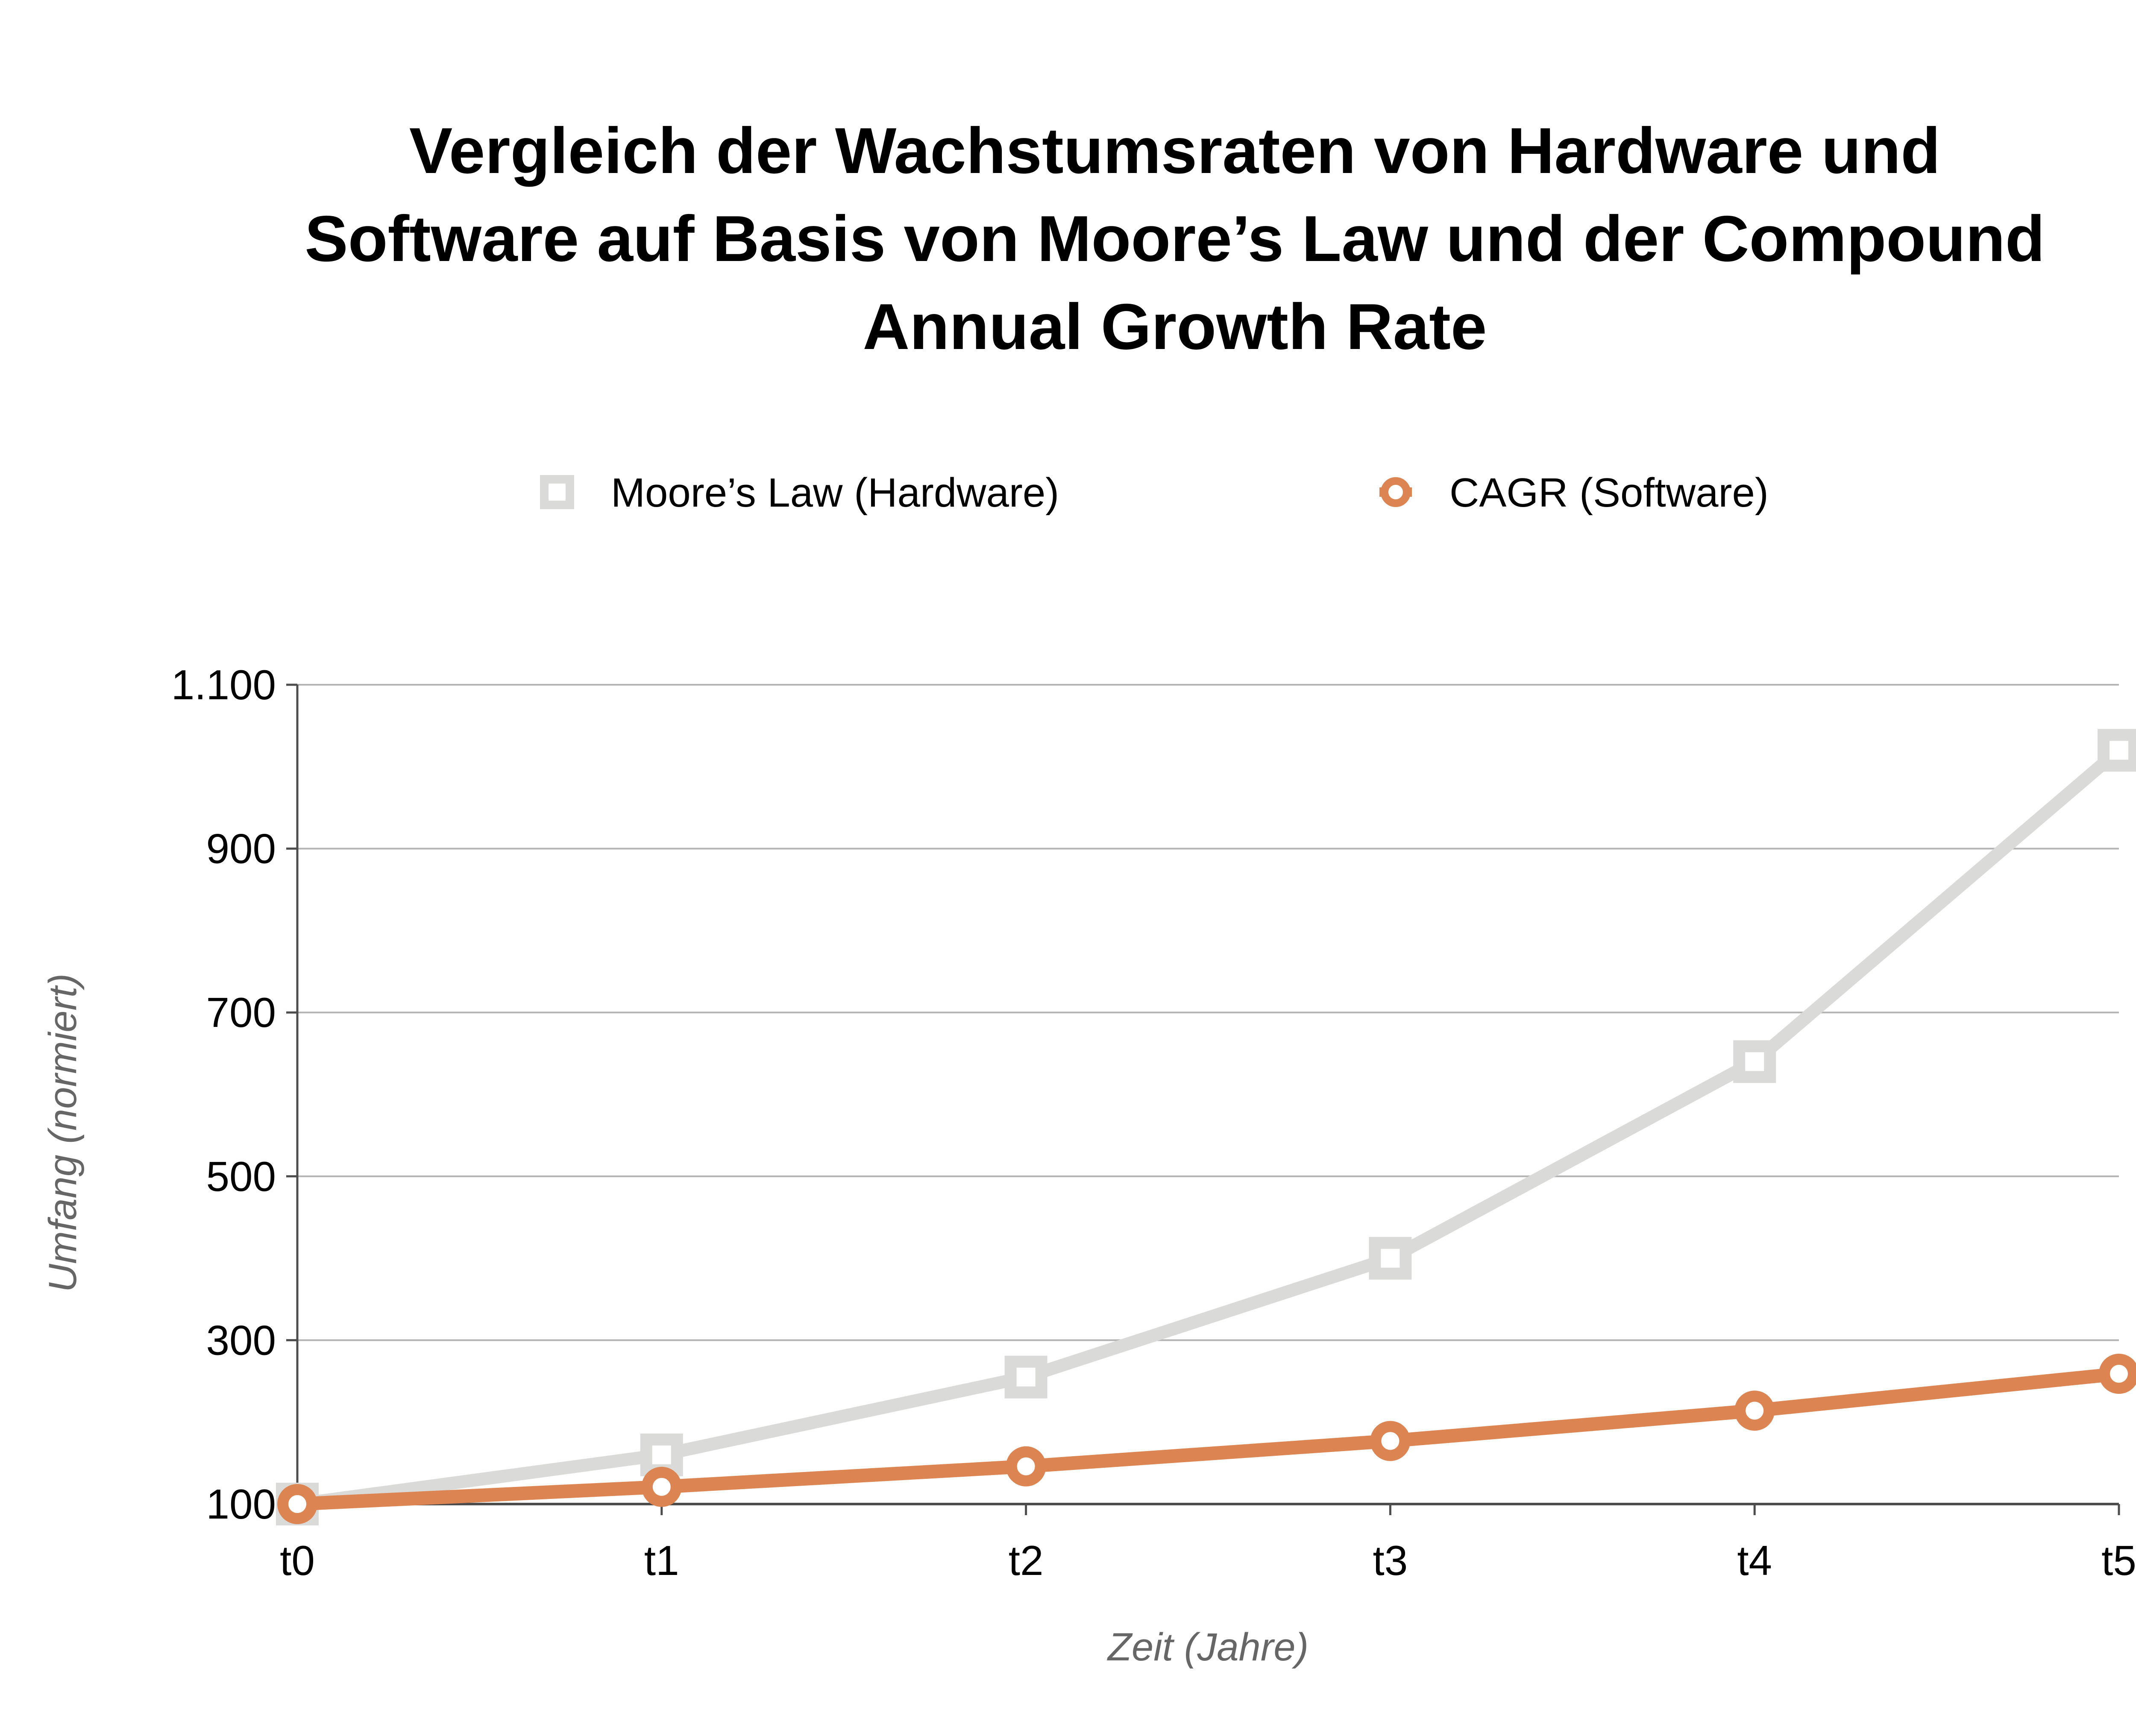 The height and width of the screenshot is (1736, 2136). Describe the element at coordinates (1027, 1561) in the screenshot. I see `x-tick-label: t2` at that location.